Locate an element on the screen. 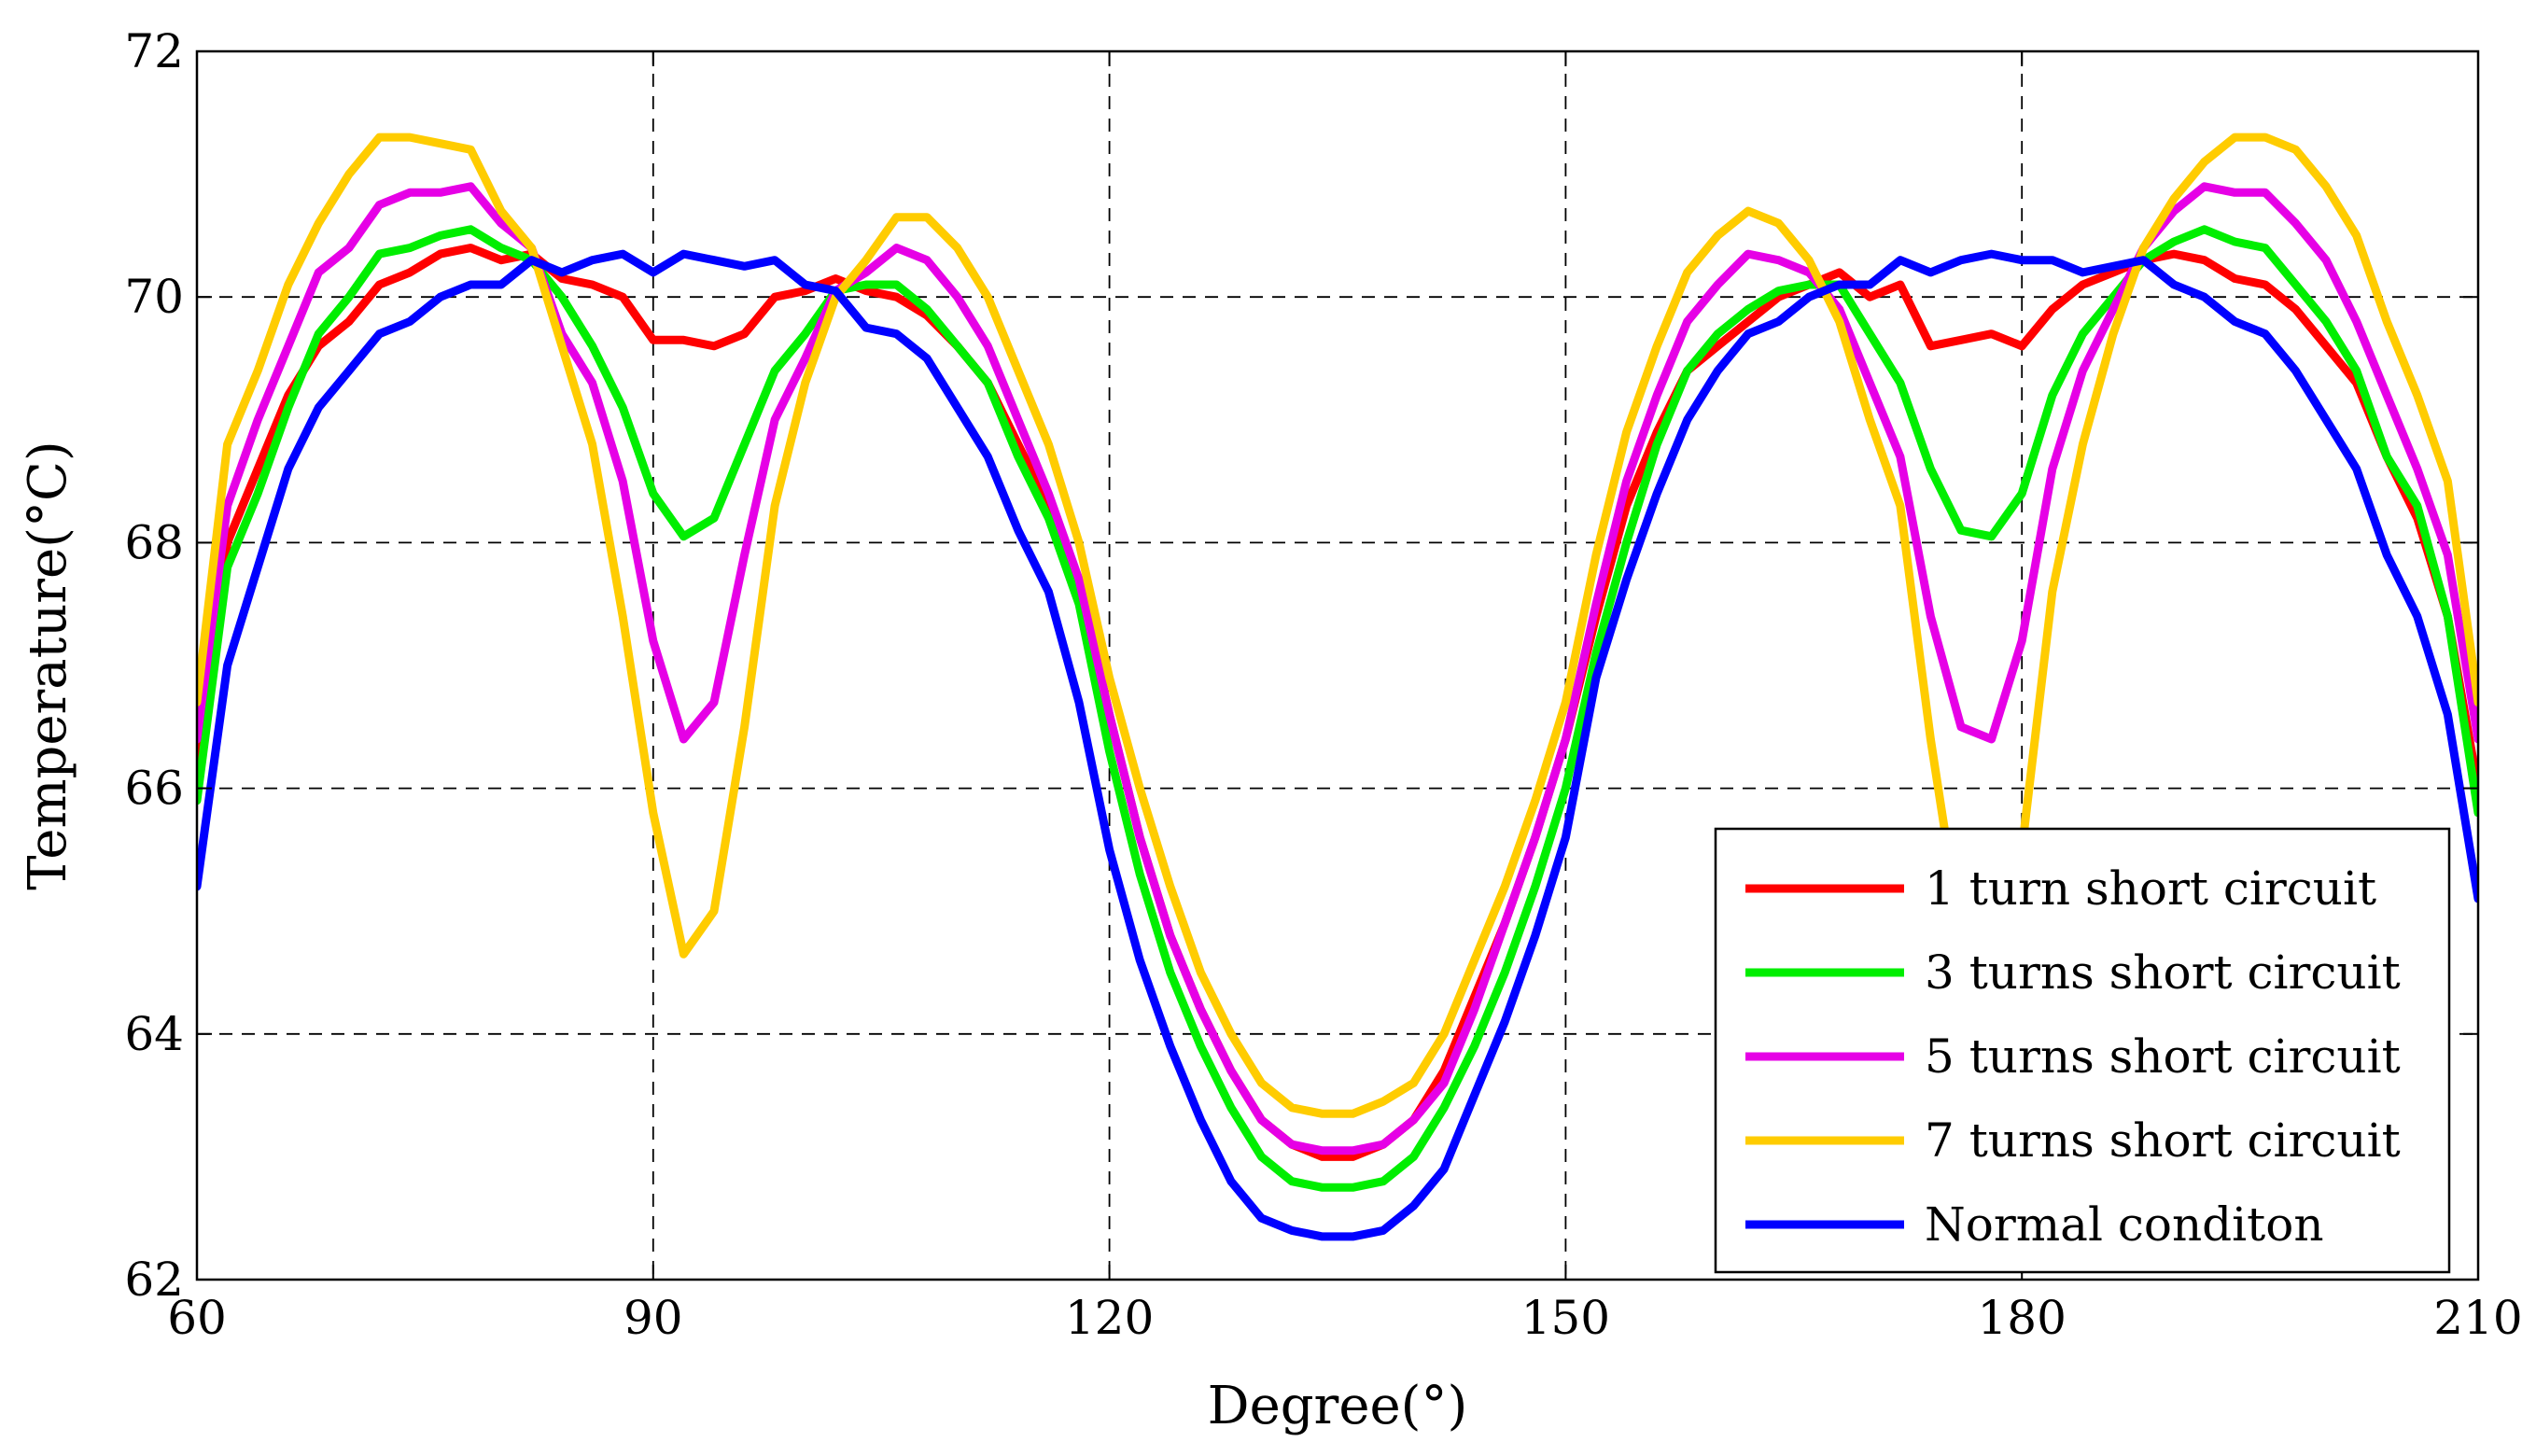  y-tick-label: 72 is located at coordinates (154, 51).